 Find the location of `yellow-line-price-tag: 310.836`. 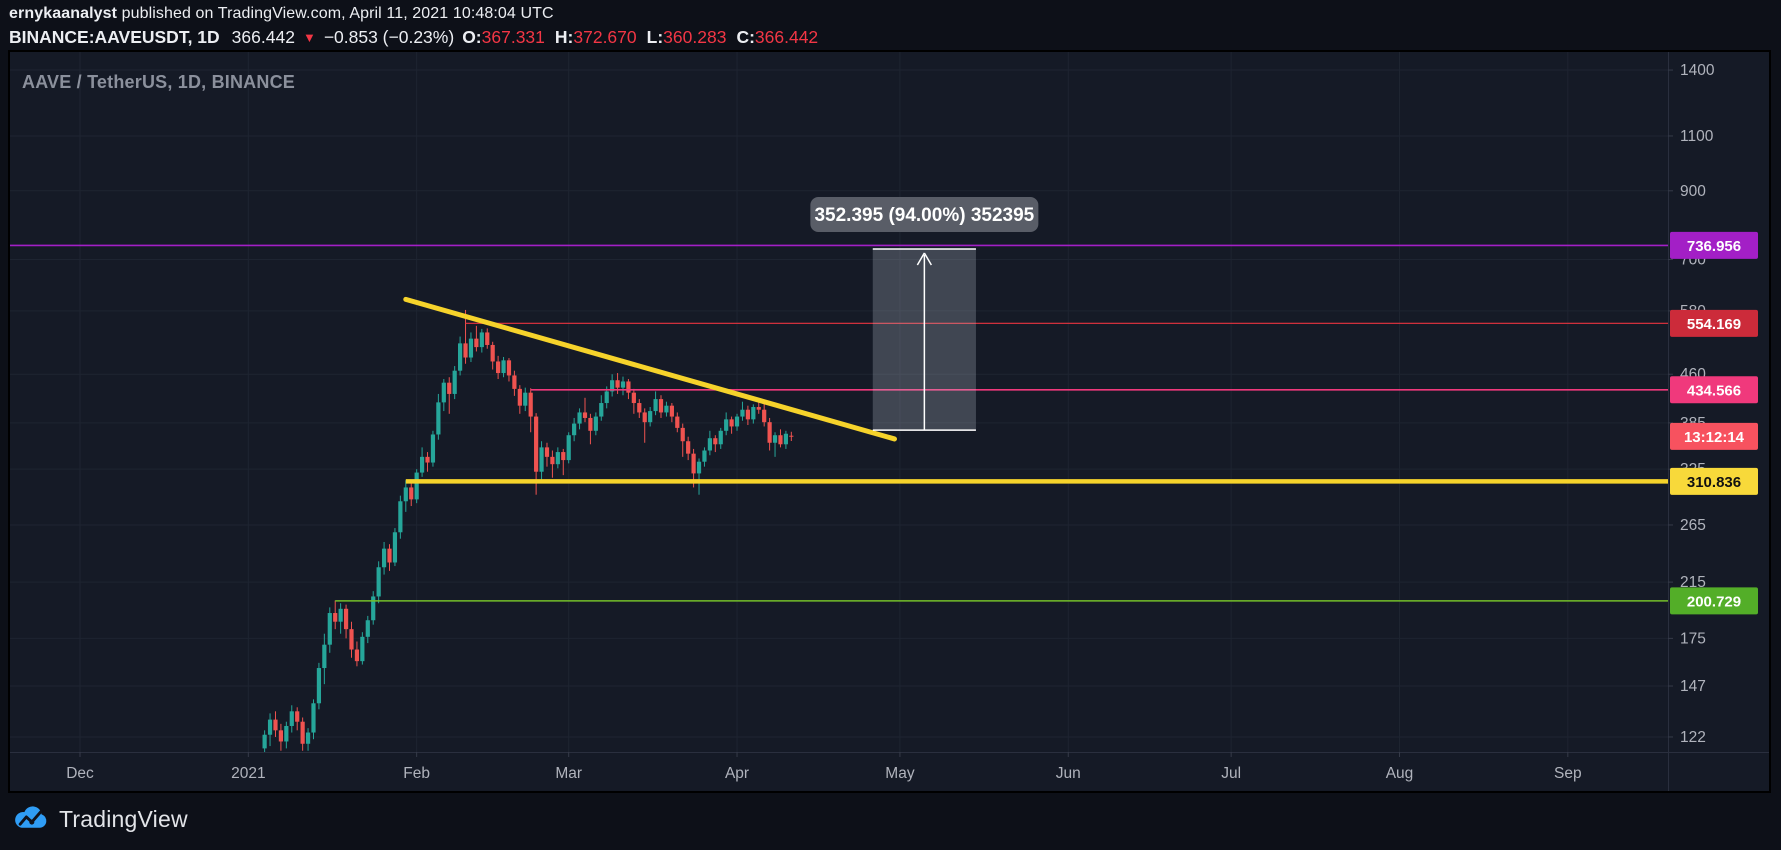

yellow-line-price-tag: 310.836 is located at coordinates (1714, 481).